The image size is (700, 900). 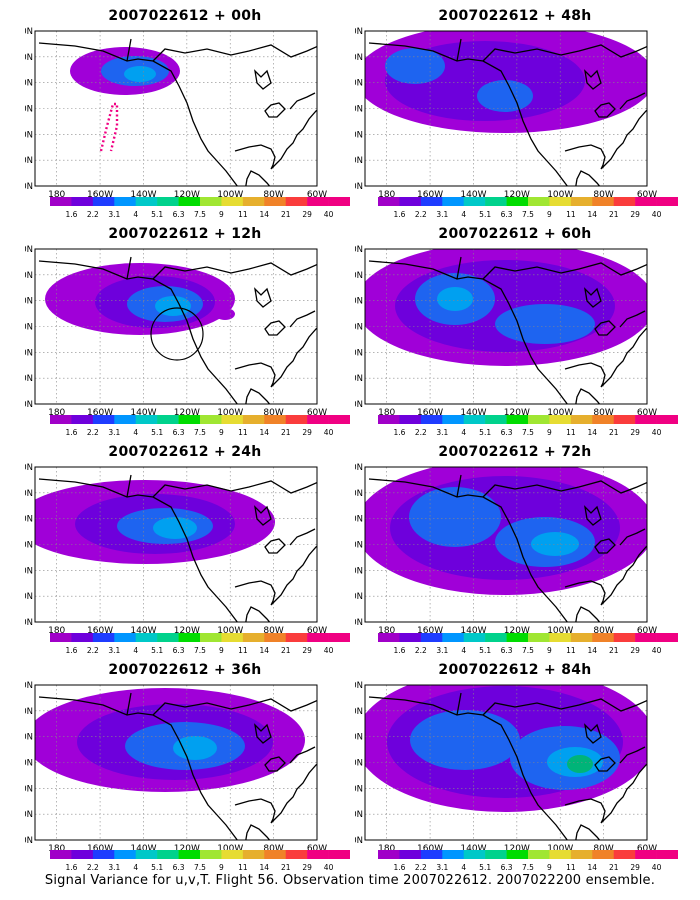 What do you see at coordinates (359, 841) in the screenshot?
I see `lat-tick-label: 10N` at bounding box center [359, 841].